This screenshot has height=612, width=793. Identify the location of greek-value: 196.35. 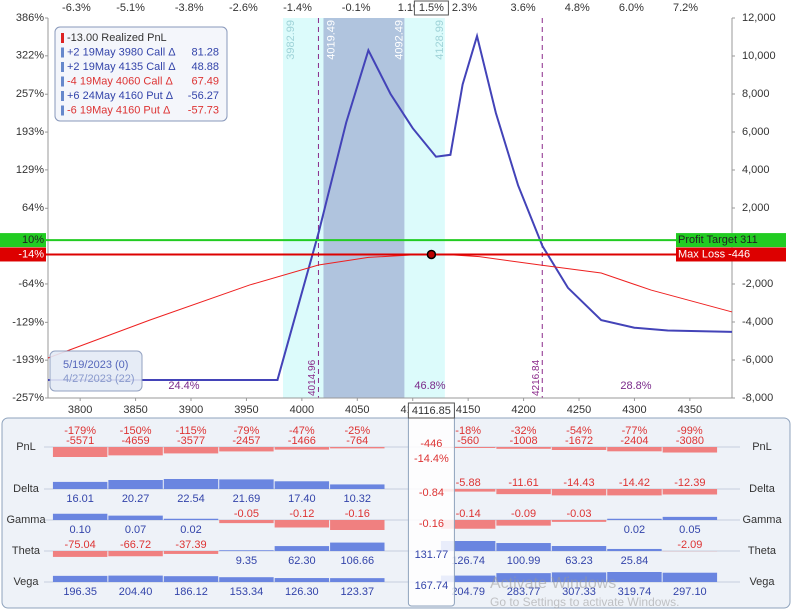
(80, 592).